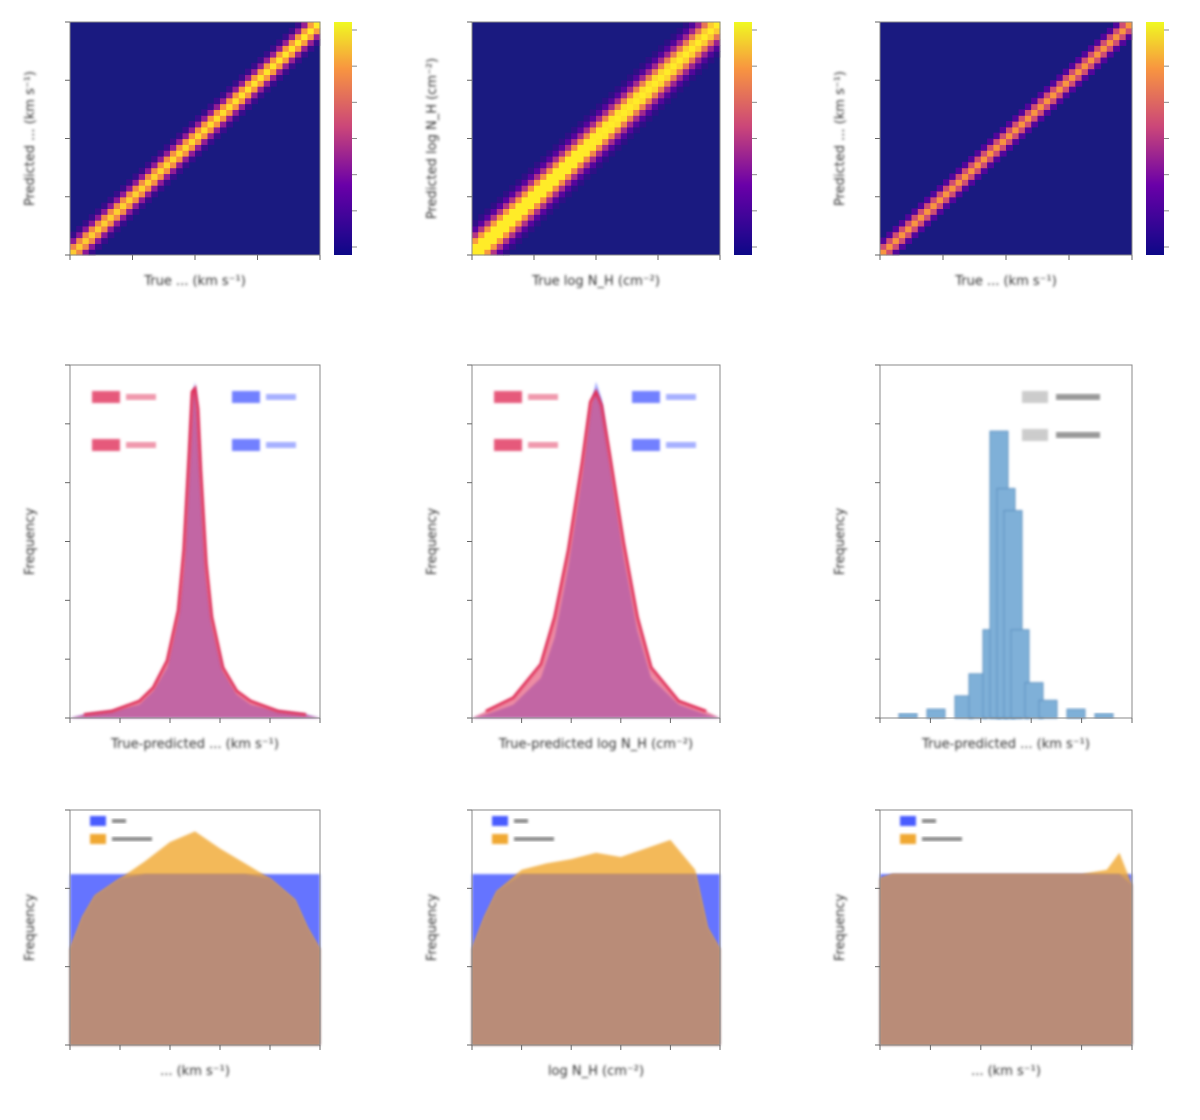  Describe the element at coordinates (432, 927) in the screenshot. I see `distribution-2-ylabel: Frequency` at that location.